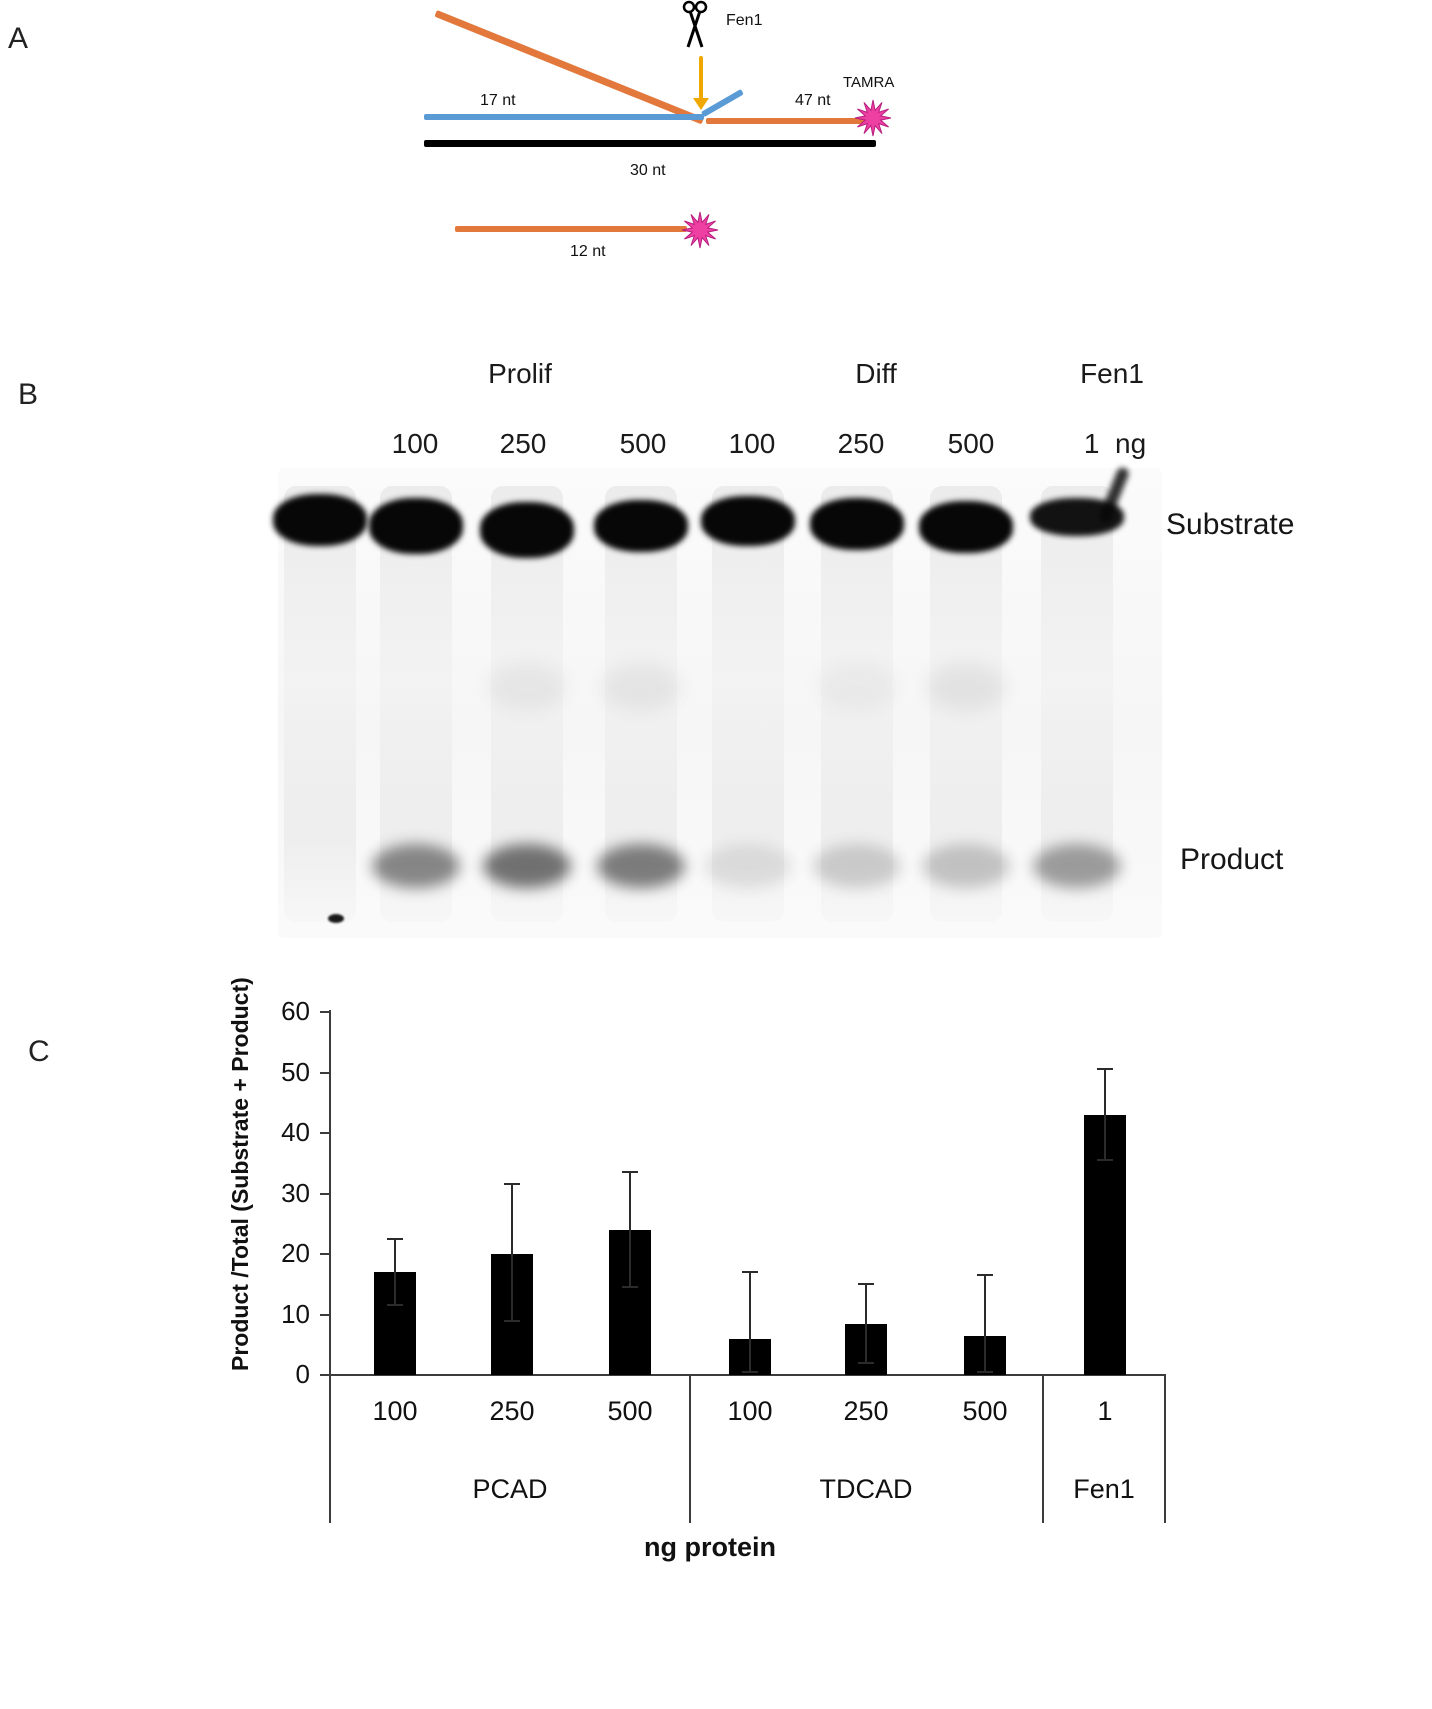 This screenshot has width=1432, height=1709. What do you see at coordinates (1104, 1489) in the screenshot?
I see `x-group-label: Fen1` at bounding box center [1104, 1489].